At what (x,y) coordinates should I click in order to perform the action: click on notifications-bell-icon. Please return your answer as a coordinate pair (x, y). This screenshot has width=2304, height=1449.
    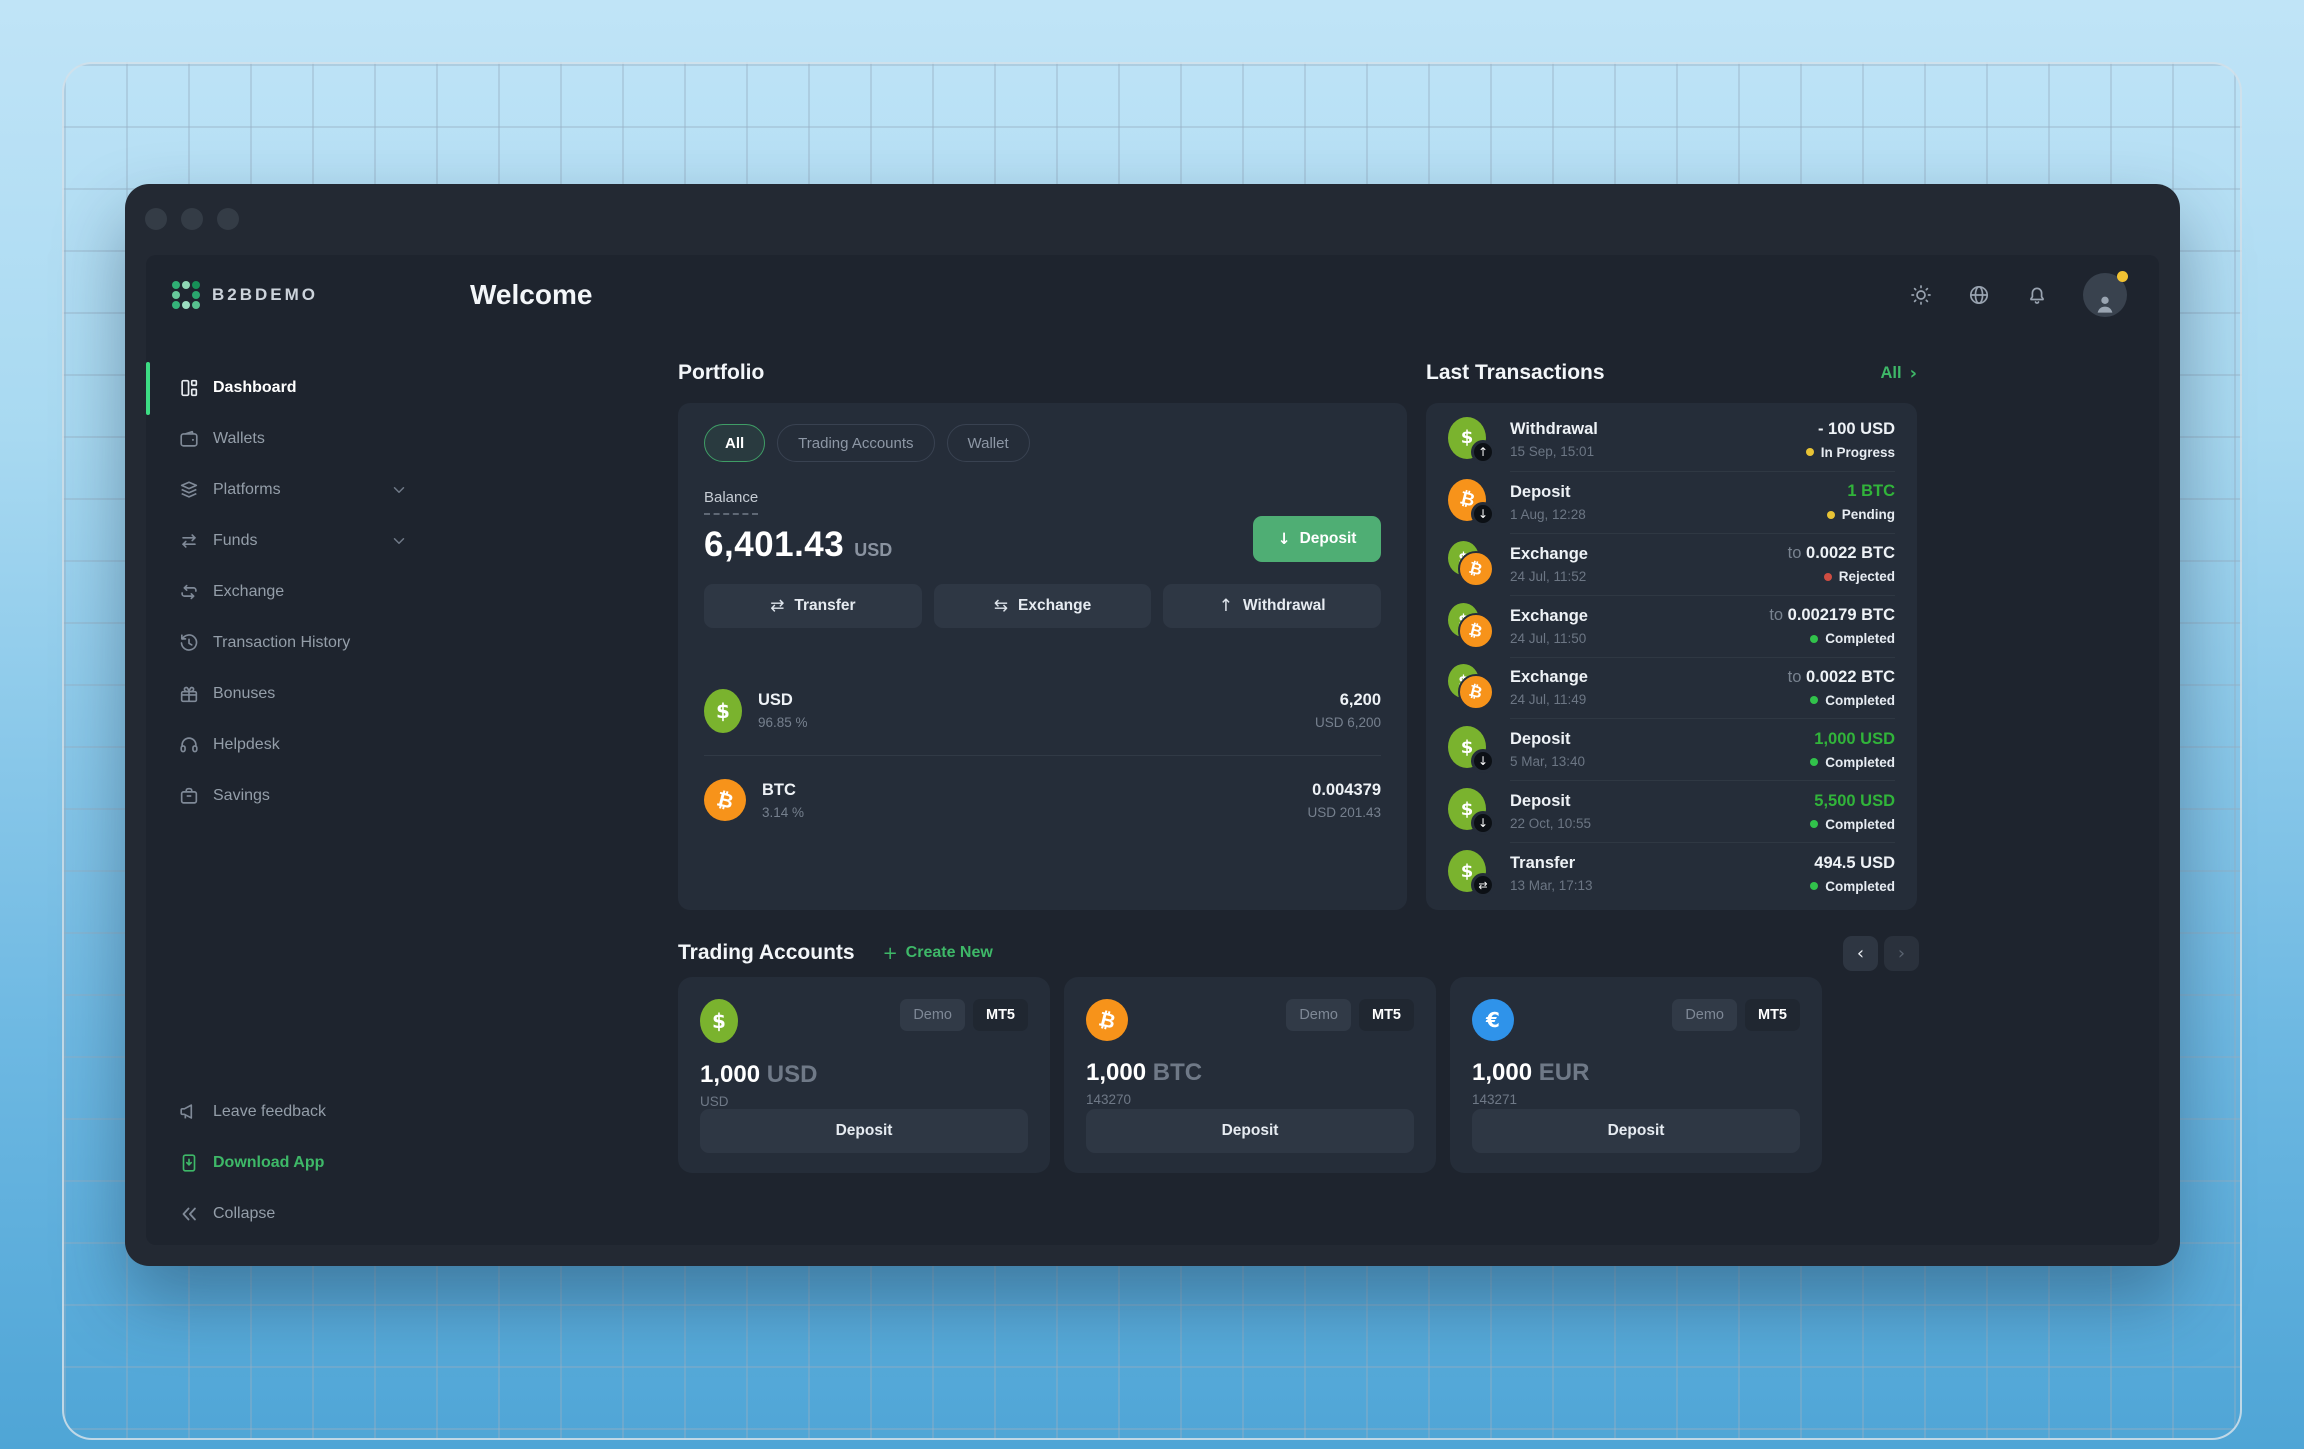
    Looking at the image, I should click on (2037, 295).